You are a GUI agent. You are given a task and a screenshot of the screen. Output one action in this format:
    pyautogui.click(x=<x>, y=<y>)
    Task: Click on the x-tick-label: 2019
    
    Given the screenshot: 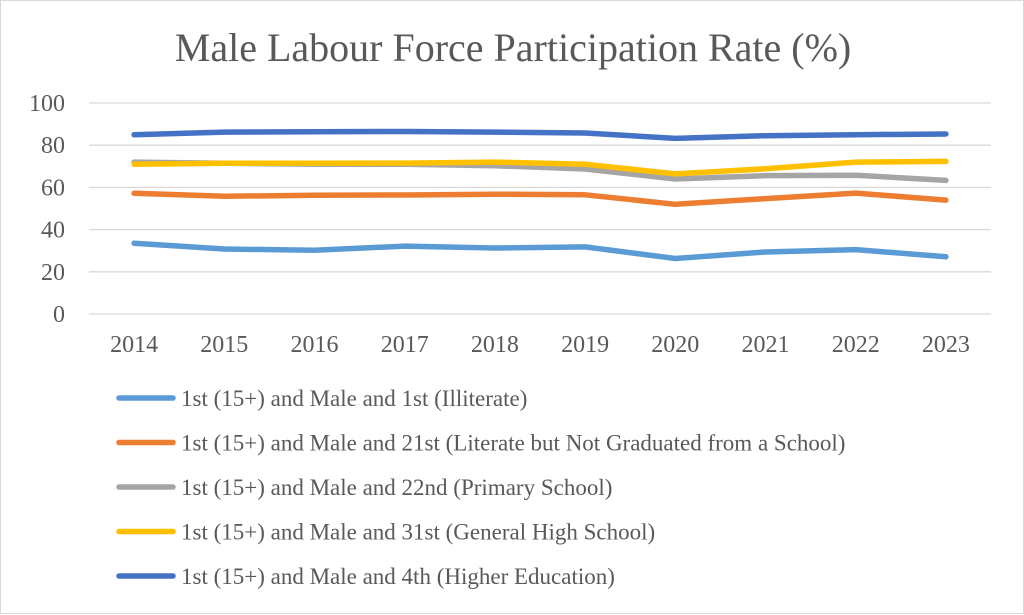 What is the action you would take?
    pyautogui.click(x=585, y=345)
    